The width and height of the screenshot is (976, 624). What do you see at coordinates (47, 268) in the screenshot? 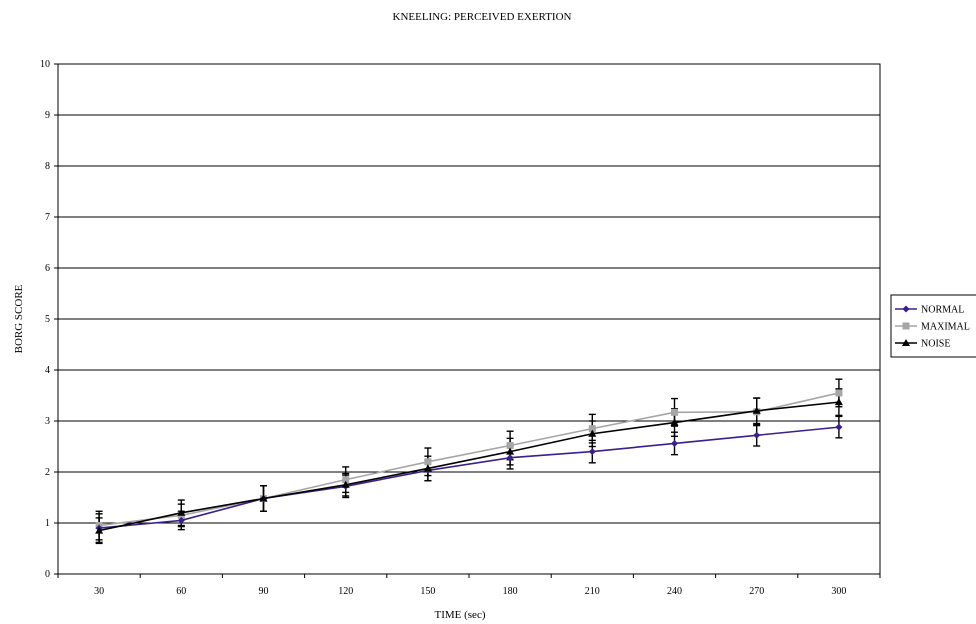
I see `y-tick-label: 6` at bounding box center [47, 268].